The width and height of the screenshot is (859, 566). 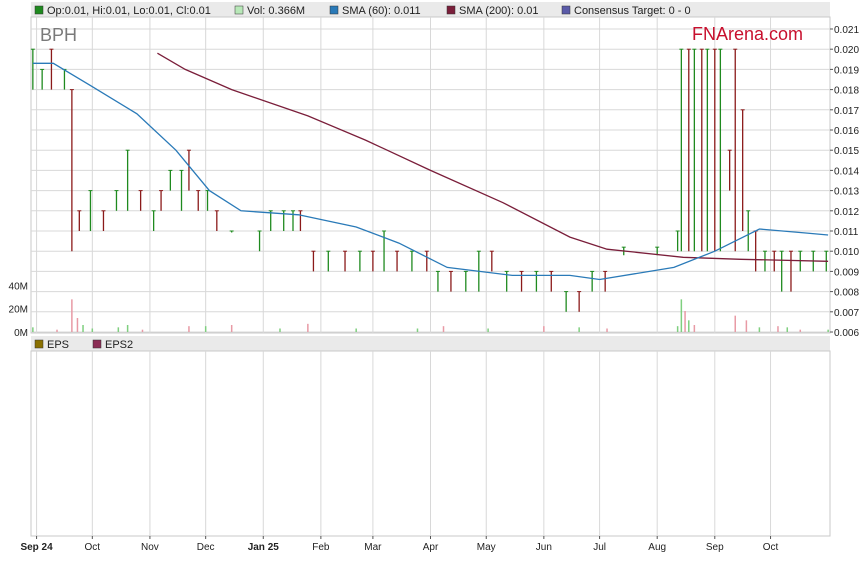 I want to click on date-axis-label: Dec, so click(x=206, y=547).